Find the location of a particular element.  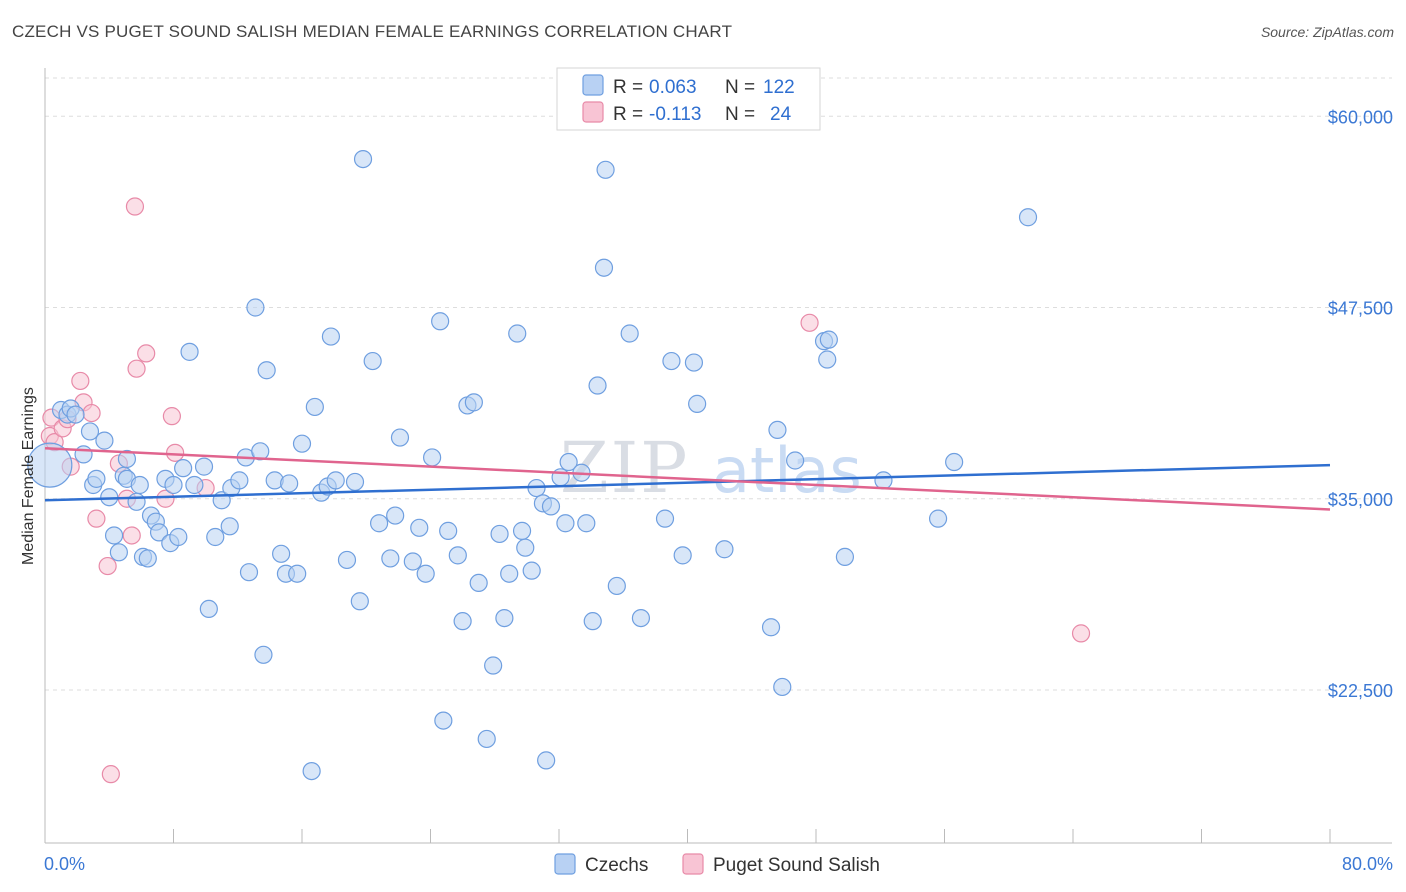

source-label: Source: ZipAtlas.com is located at coordinates (1327, 32).